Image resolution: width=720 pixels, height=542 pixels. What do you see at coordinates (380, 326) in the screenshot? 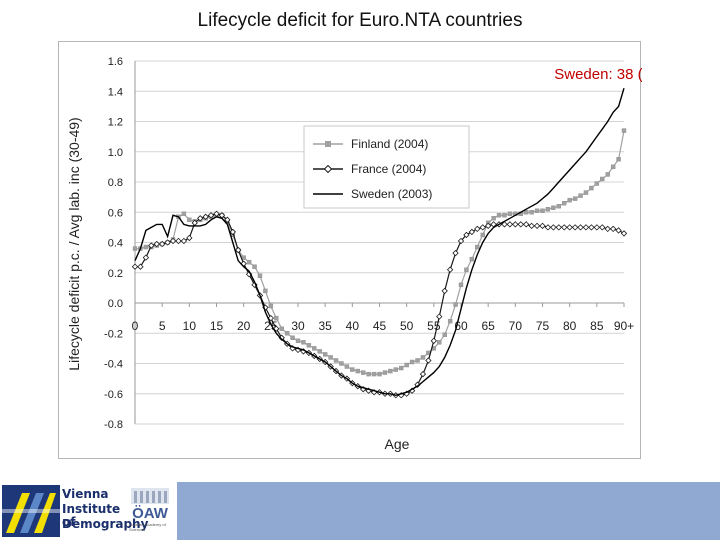
I see `x-tick-label: 45` at bounding box center [380, 326].